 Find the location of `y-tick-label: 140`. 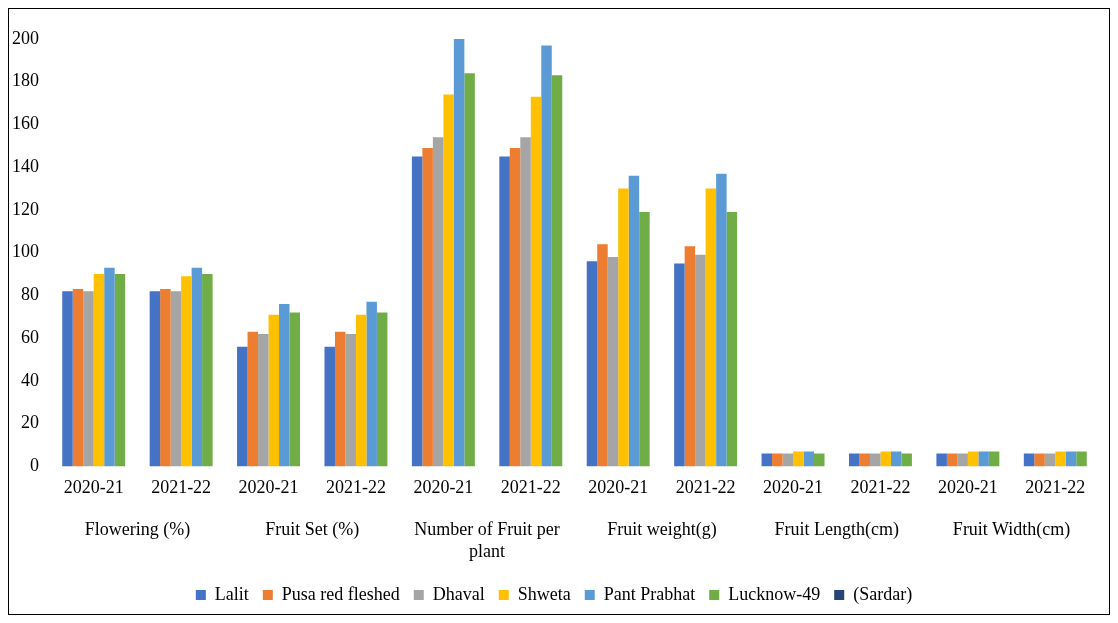

y-tick-label: 140 is located at coordinates (25, 165).